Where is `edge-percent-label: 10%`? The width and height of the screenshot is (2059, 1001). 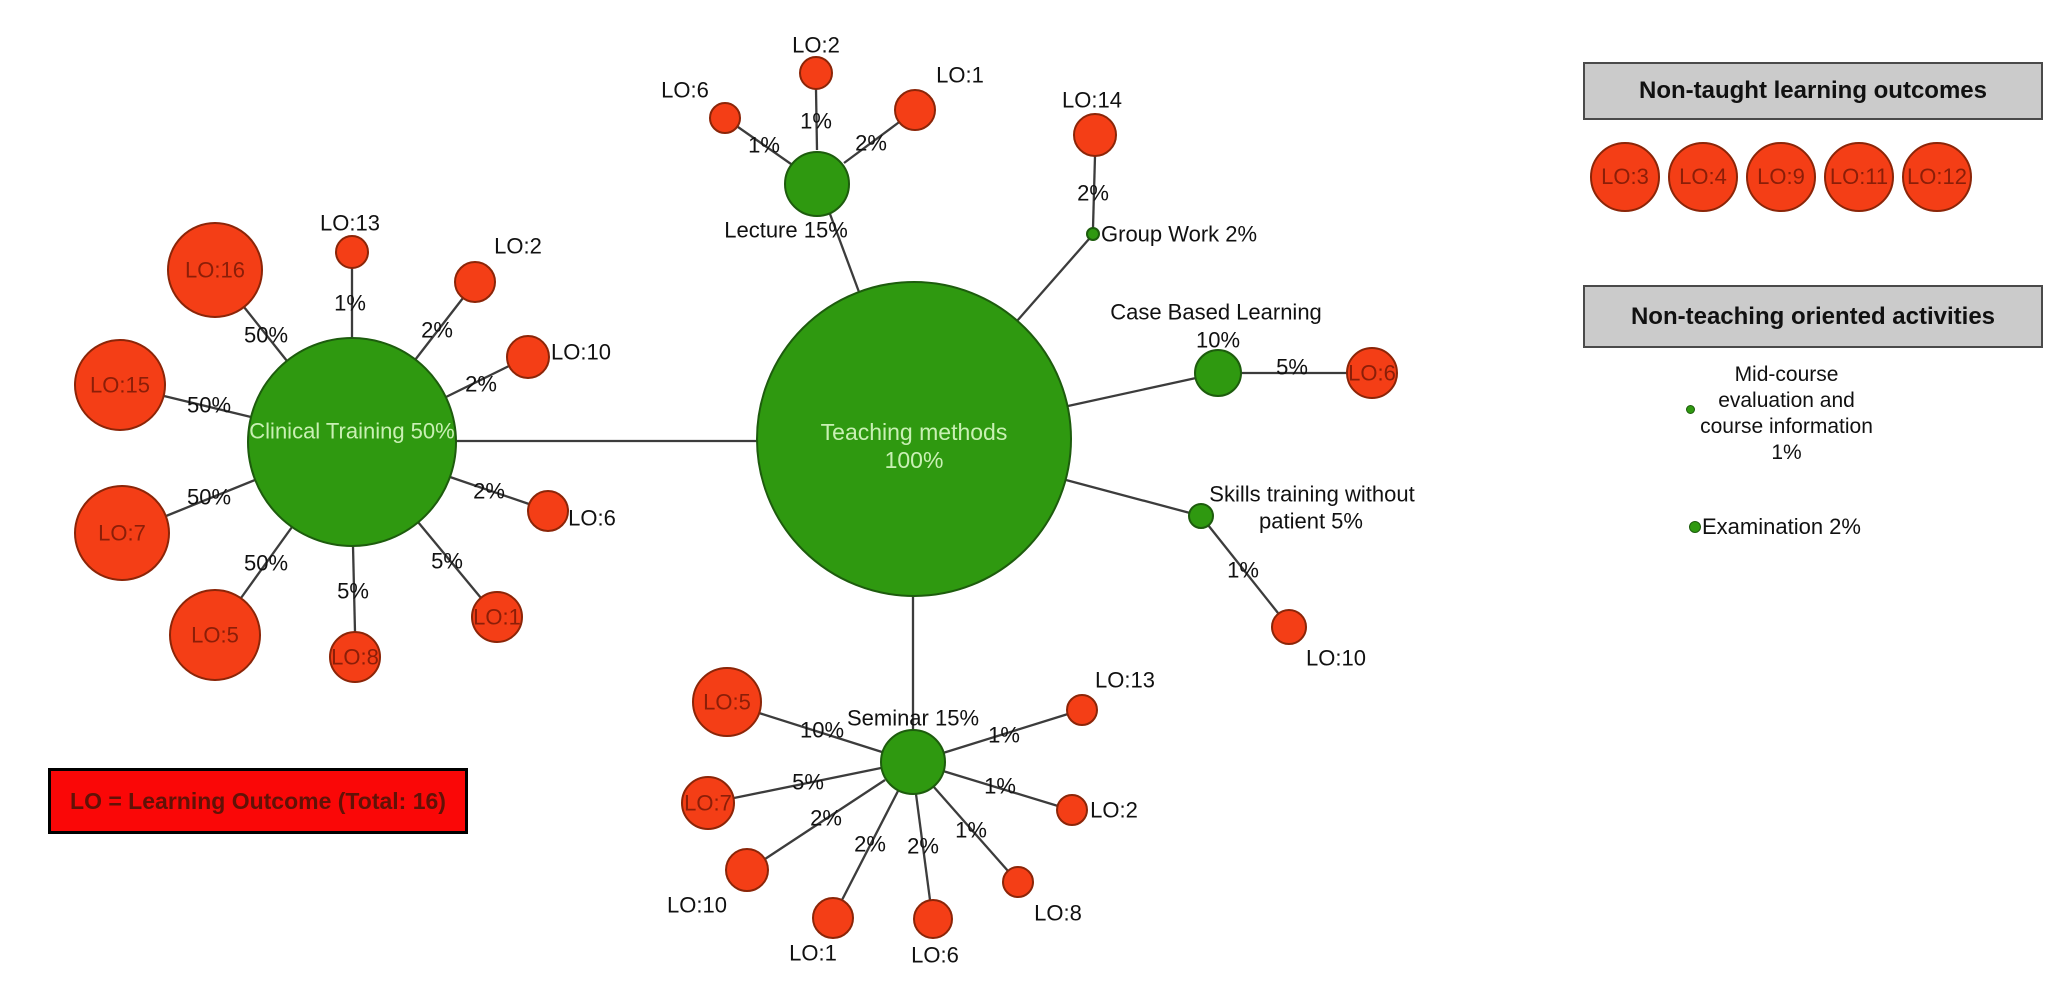 edge-percent-label: 10% is located at coordinates (822, 730).